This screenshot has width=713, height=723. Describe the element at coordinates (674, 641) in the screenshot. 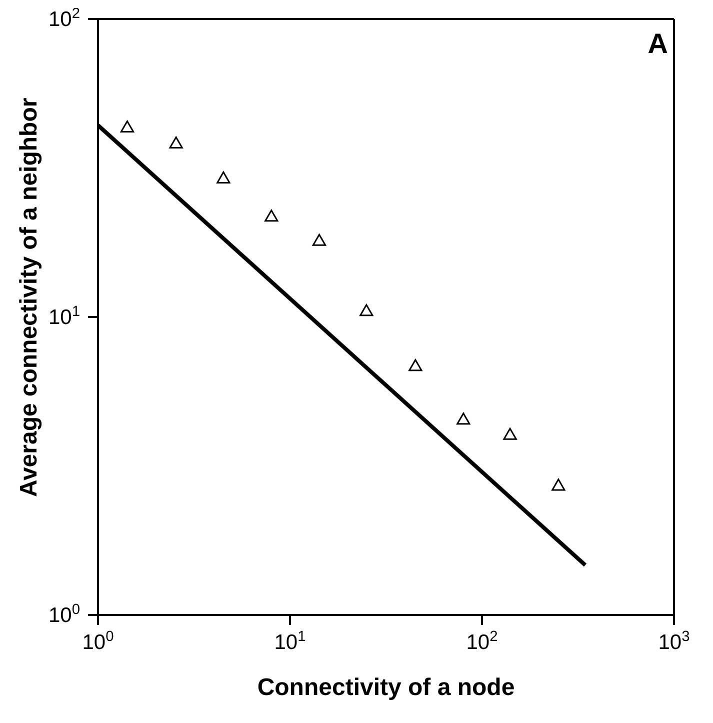

I see `x-tick-label: 10$^{3}$` at that location.